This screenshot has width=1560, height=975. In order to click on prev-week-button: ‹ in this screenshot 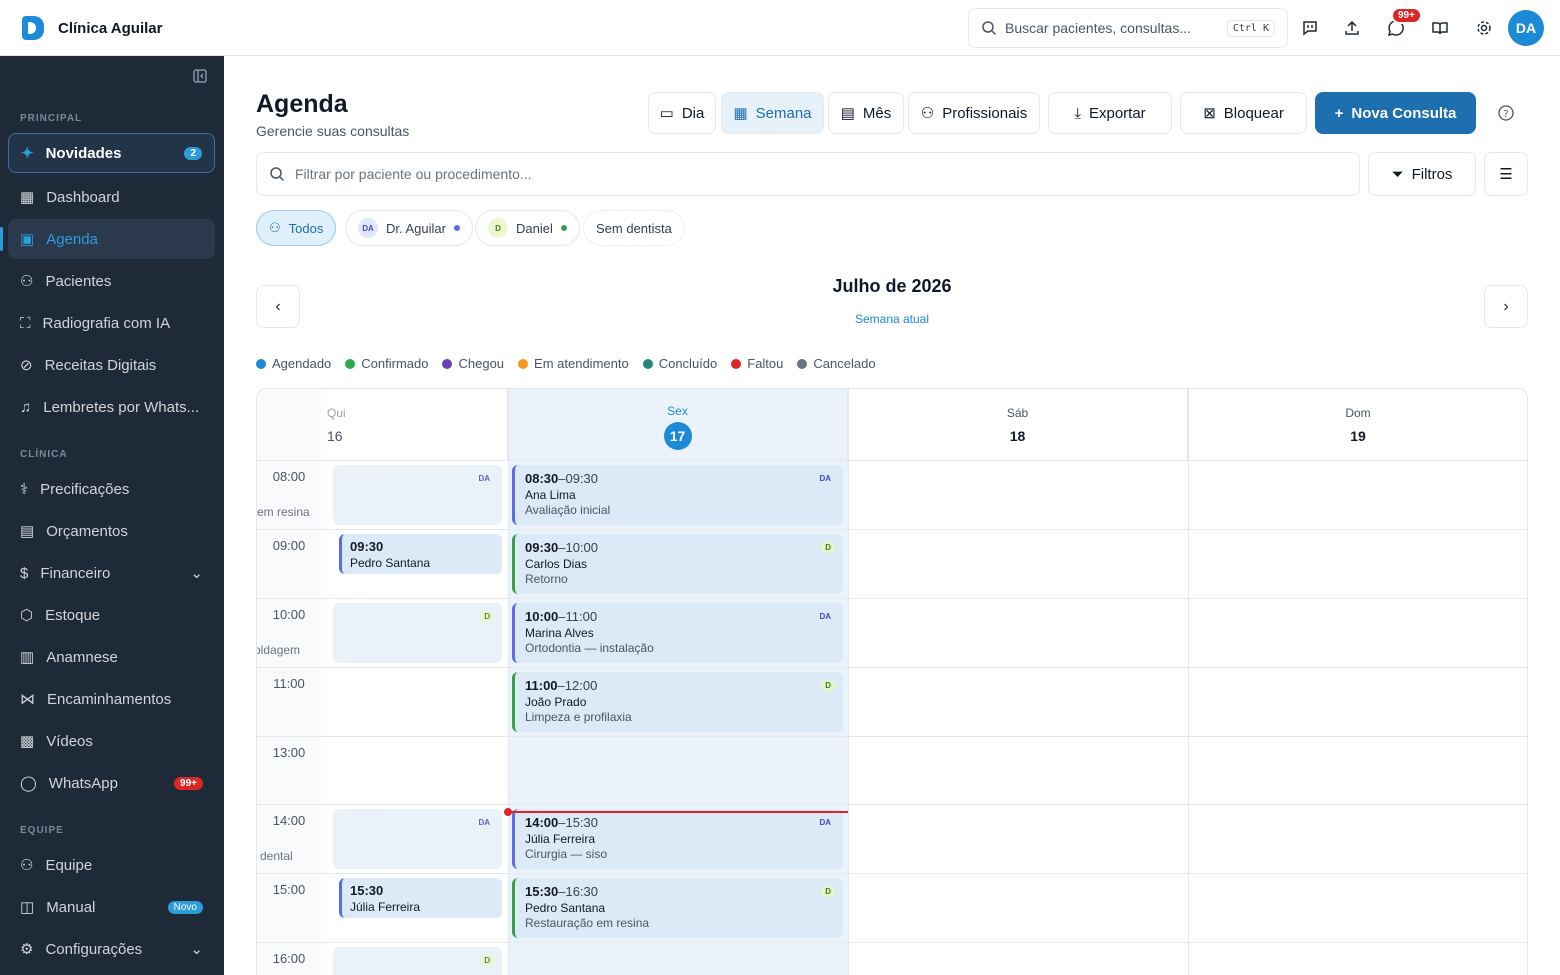, I will do `click(278, 306)`.